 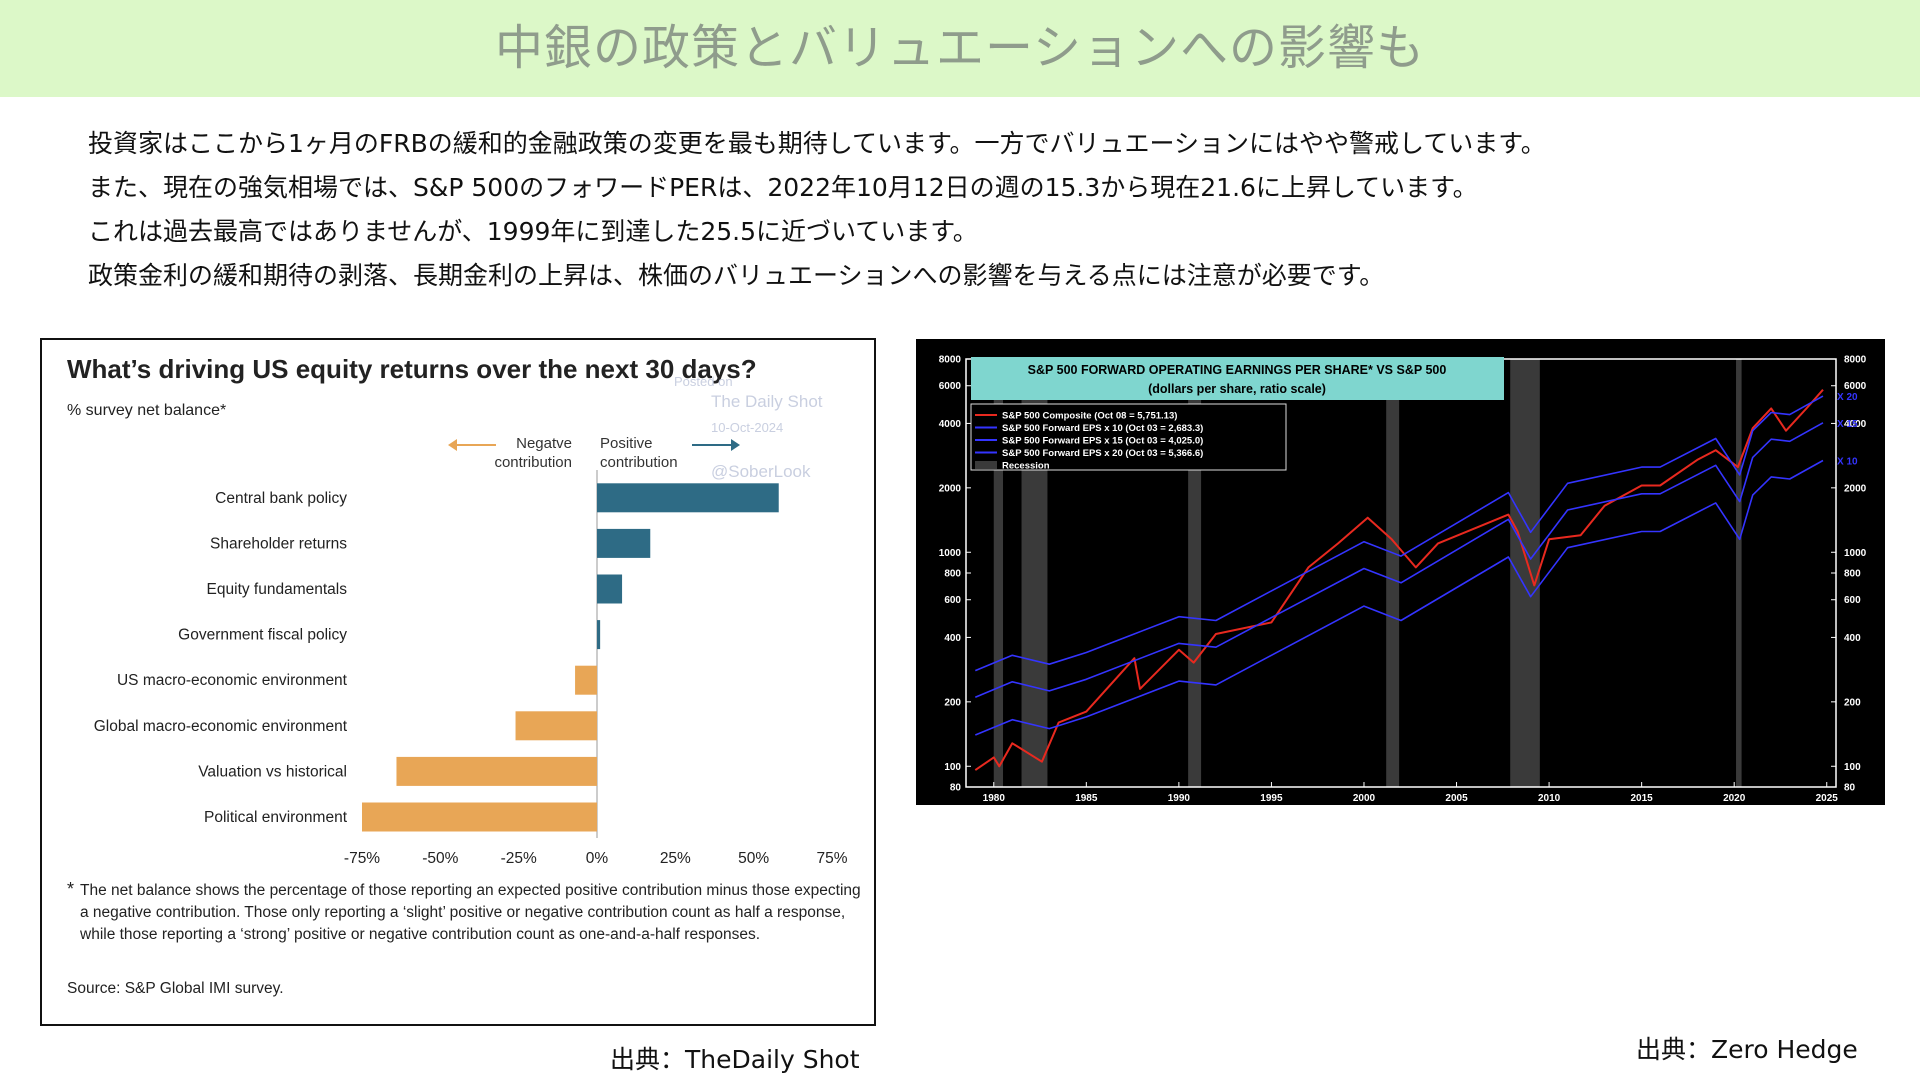 I want to click on line-end-tag: X 10, so click(x=1847, y=462).